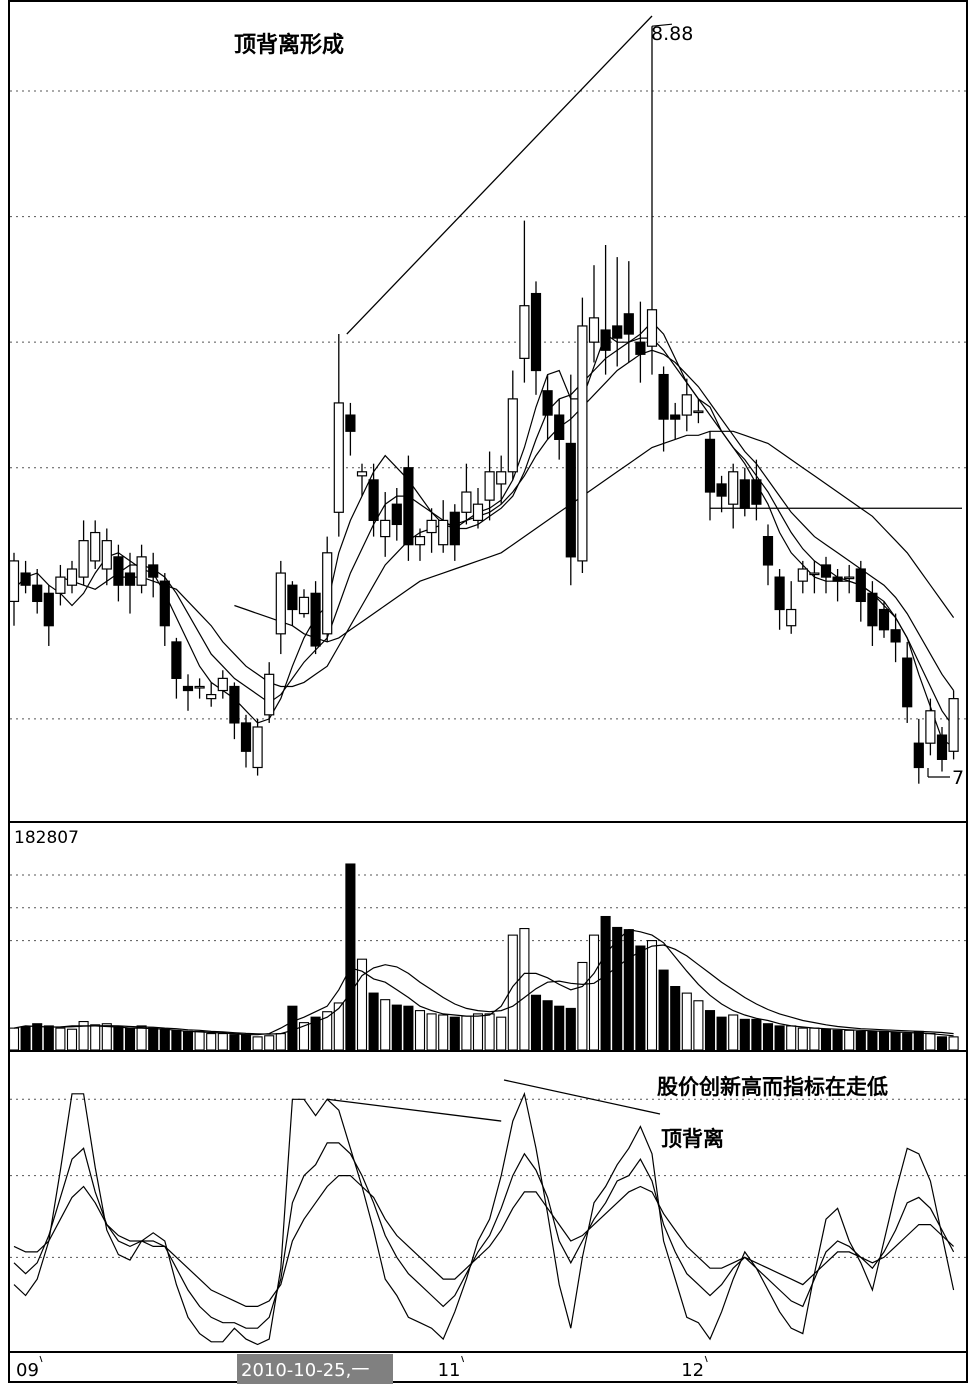  What do you see at coordinates (662, 25) in the screenshot?
I see `high-pointer` at bounding box center [662, 25].